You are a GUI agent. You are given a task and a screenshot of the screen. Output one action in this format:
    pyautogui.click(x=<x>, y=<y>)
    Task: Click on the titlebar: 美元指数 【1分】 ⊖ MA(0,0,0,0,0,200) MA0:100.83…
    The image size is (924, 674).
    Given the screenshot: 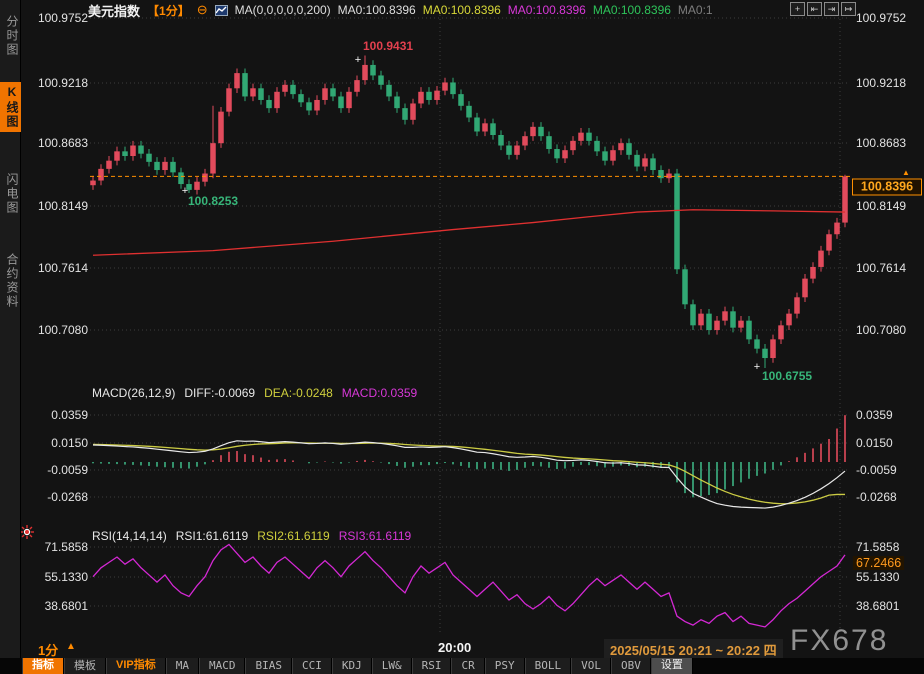 What is the action you would take?
    pyautogui.click(x=400, y=10)
    